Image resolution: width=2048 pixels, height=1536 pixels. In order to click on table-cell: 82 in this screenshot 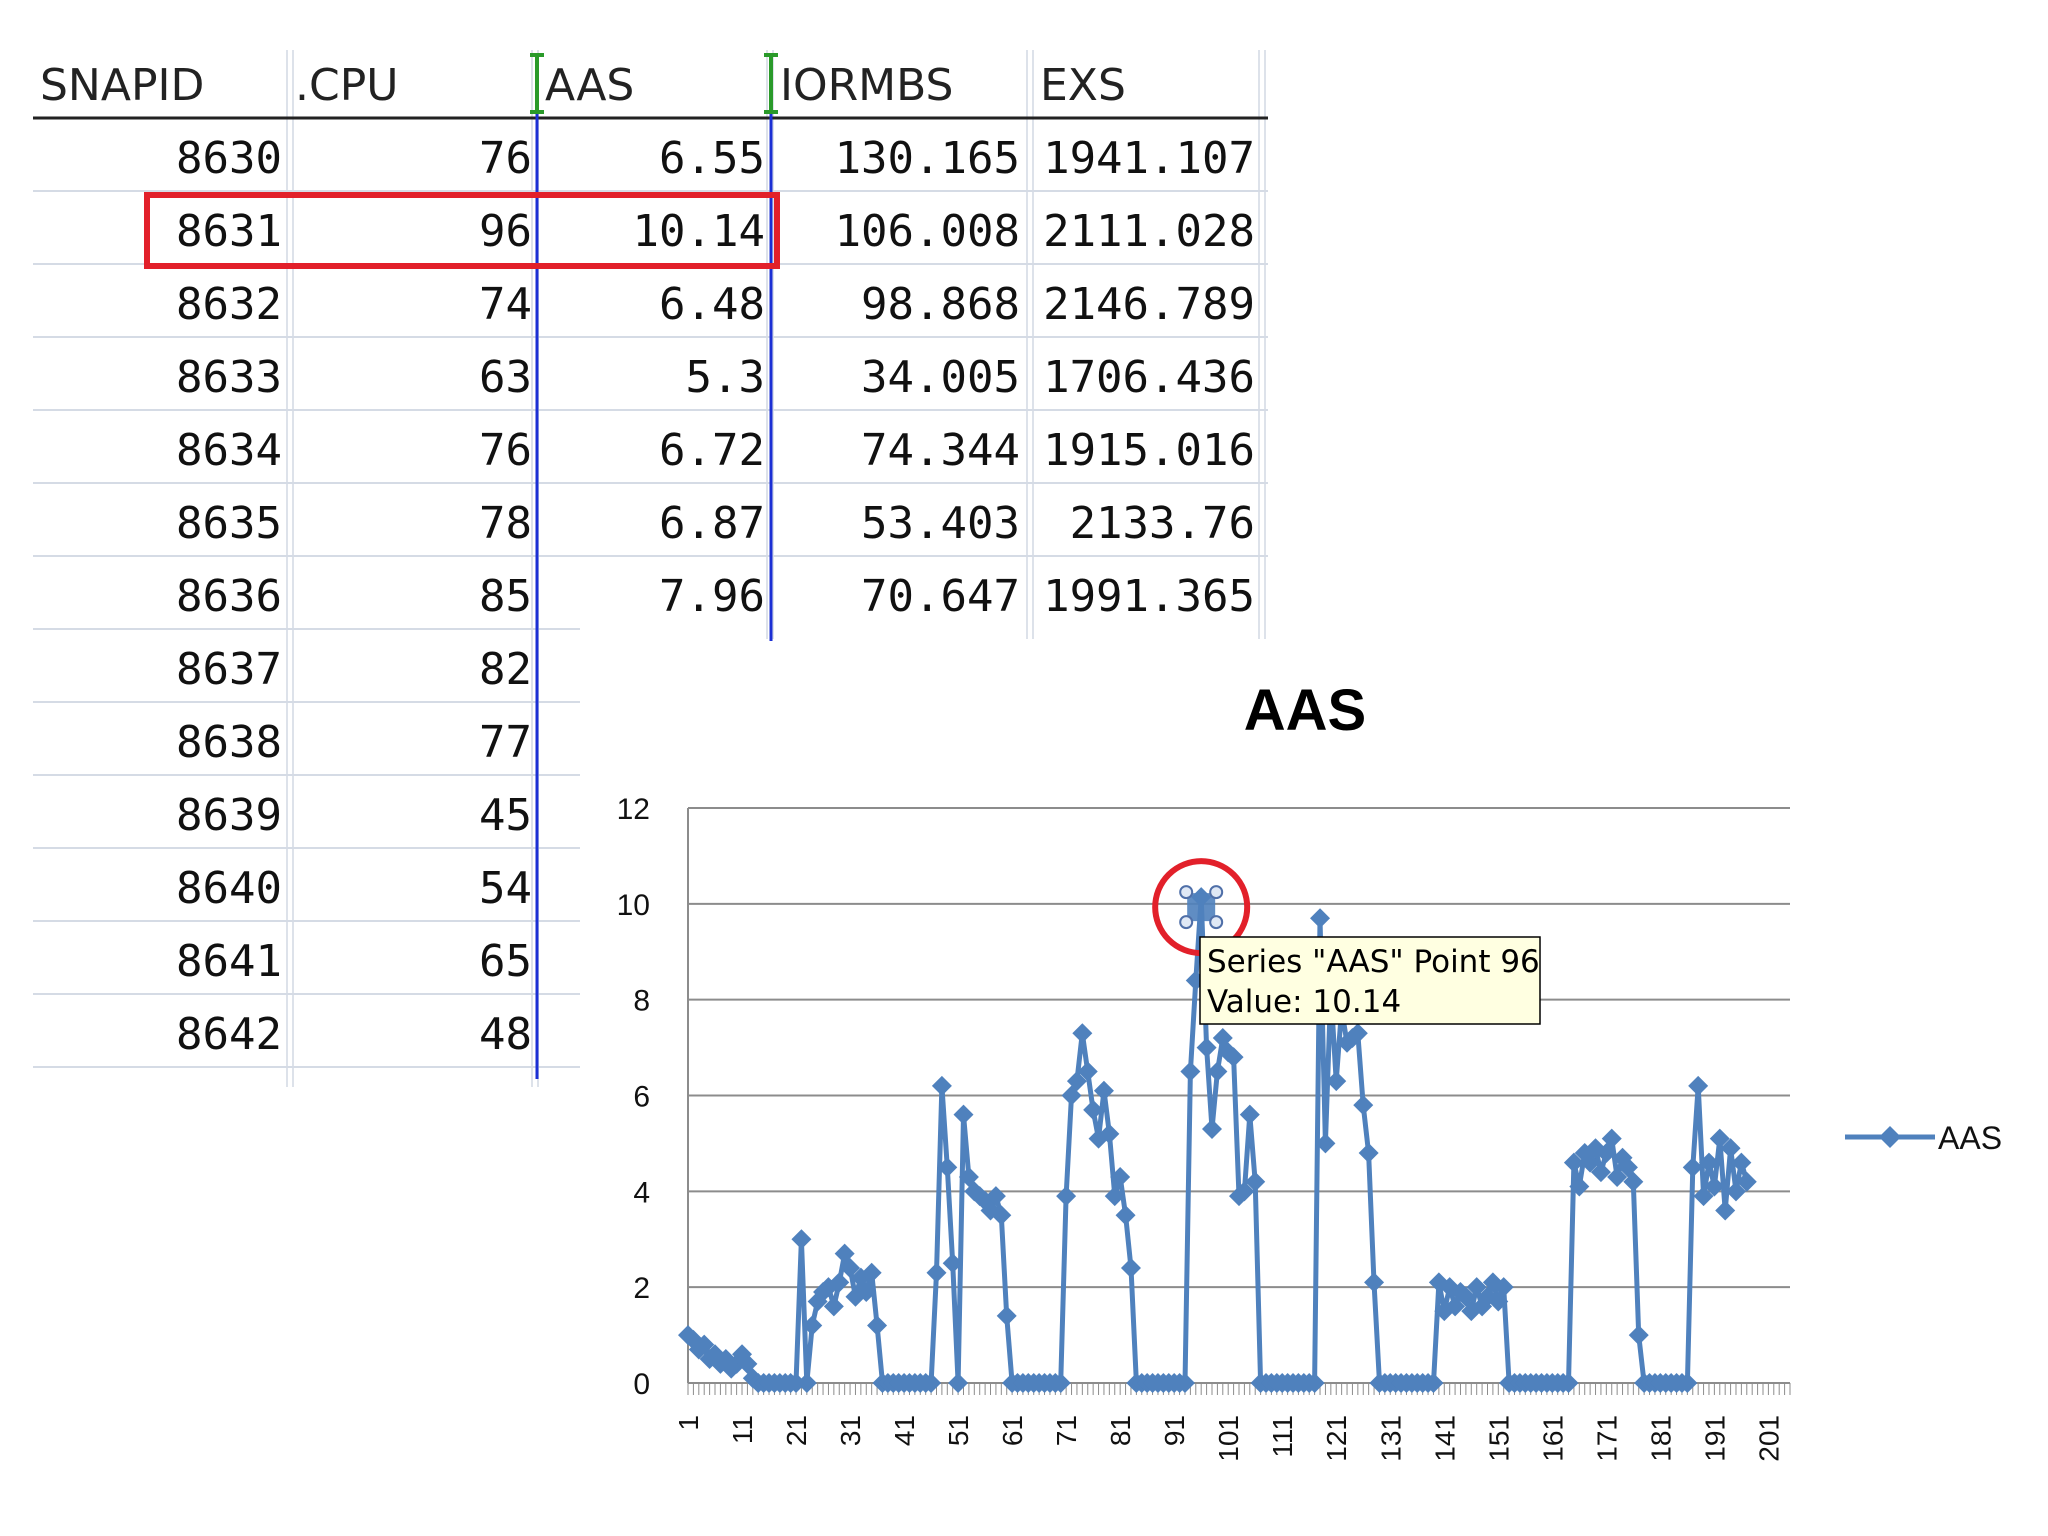, I will do `click(505, 669)`.